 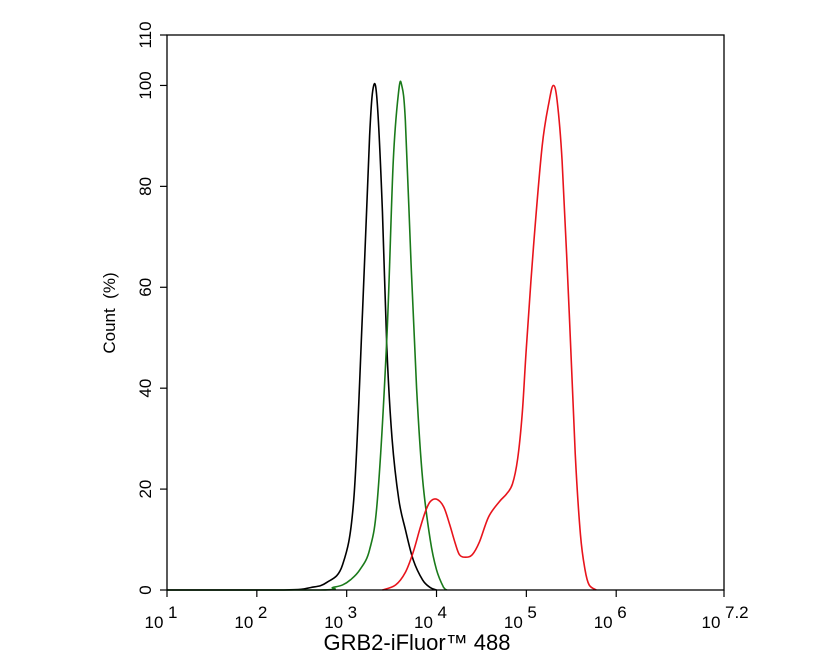 What do you see at coordinates (513, 622) in the screenshot?
I see `x-tick-label-4: 10` at bounding box center [513, 622].